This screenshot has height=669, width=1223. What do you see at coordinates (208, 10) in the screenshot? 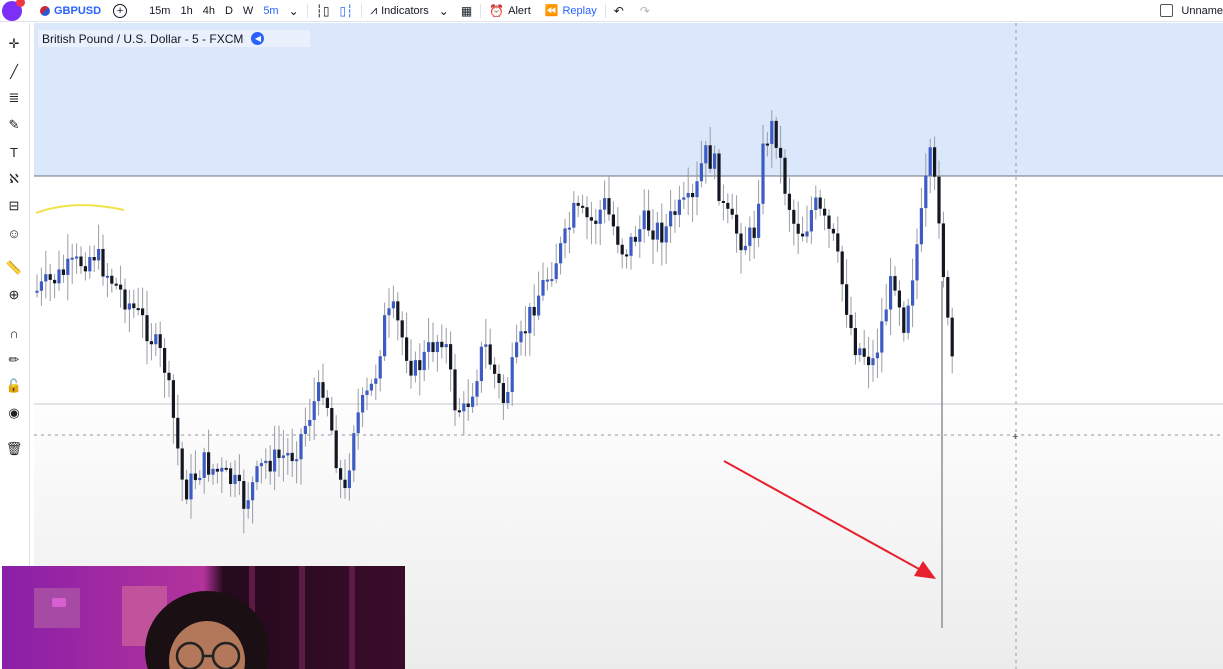
I see `timeframe-4h: 4h` at bounding box center [208, 10].